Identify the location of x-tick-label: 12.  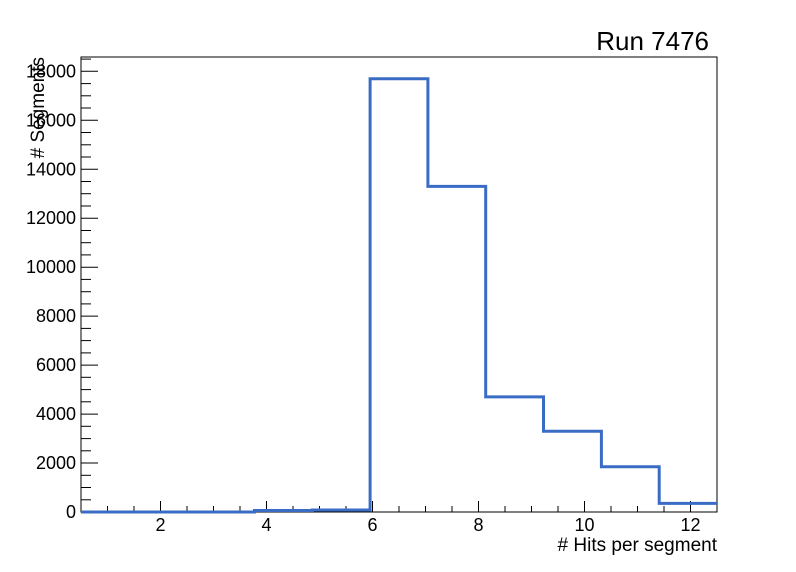
(690, 525).